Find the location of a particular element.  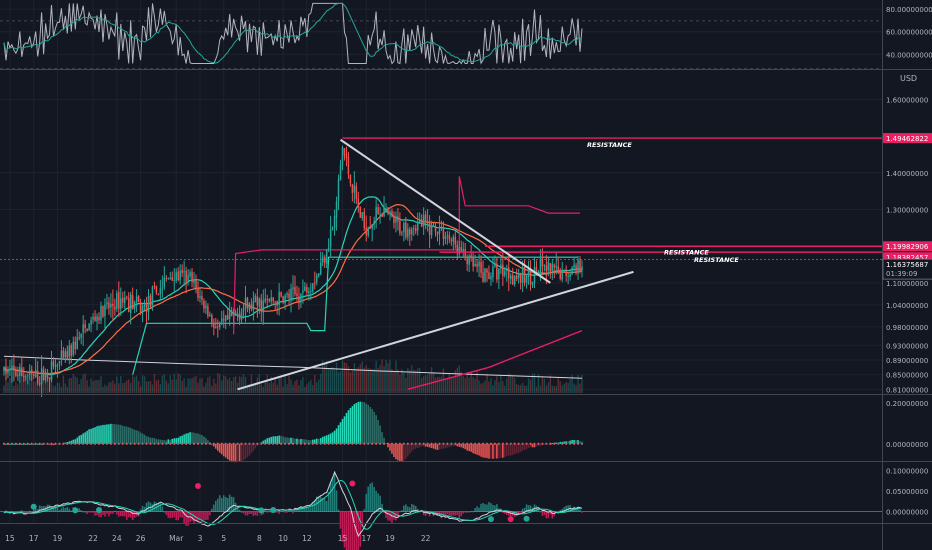

rsi-pane is located at coordinates (441, 36).